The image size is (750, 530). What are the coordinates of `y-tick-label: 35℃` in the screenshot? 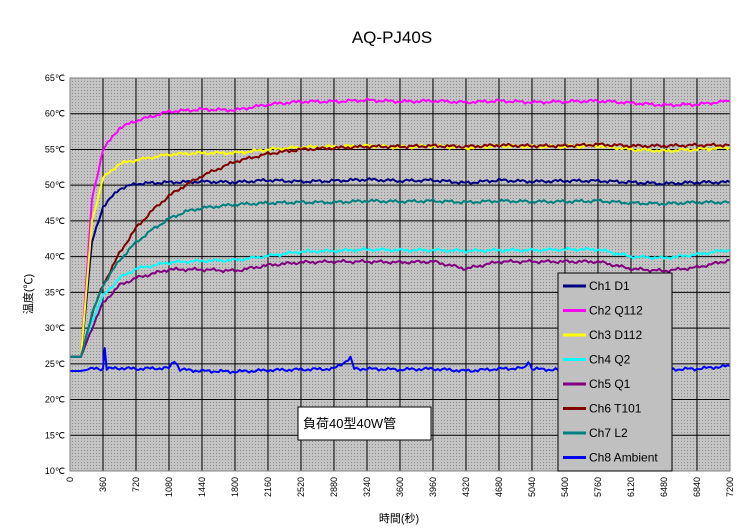 It's located at (55, 292).